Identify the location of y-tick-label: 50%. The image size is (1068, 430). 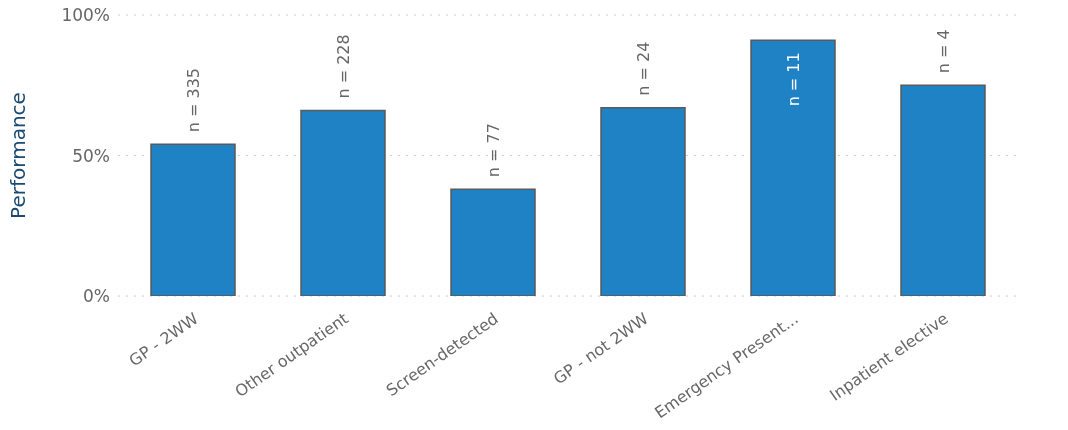
(91, 155).